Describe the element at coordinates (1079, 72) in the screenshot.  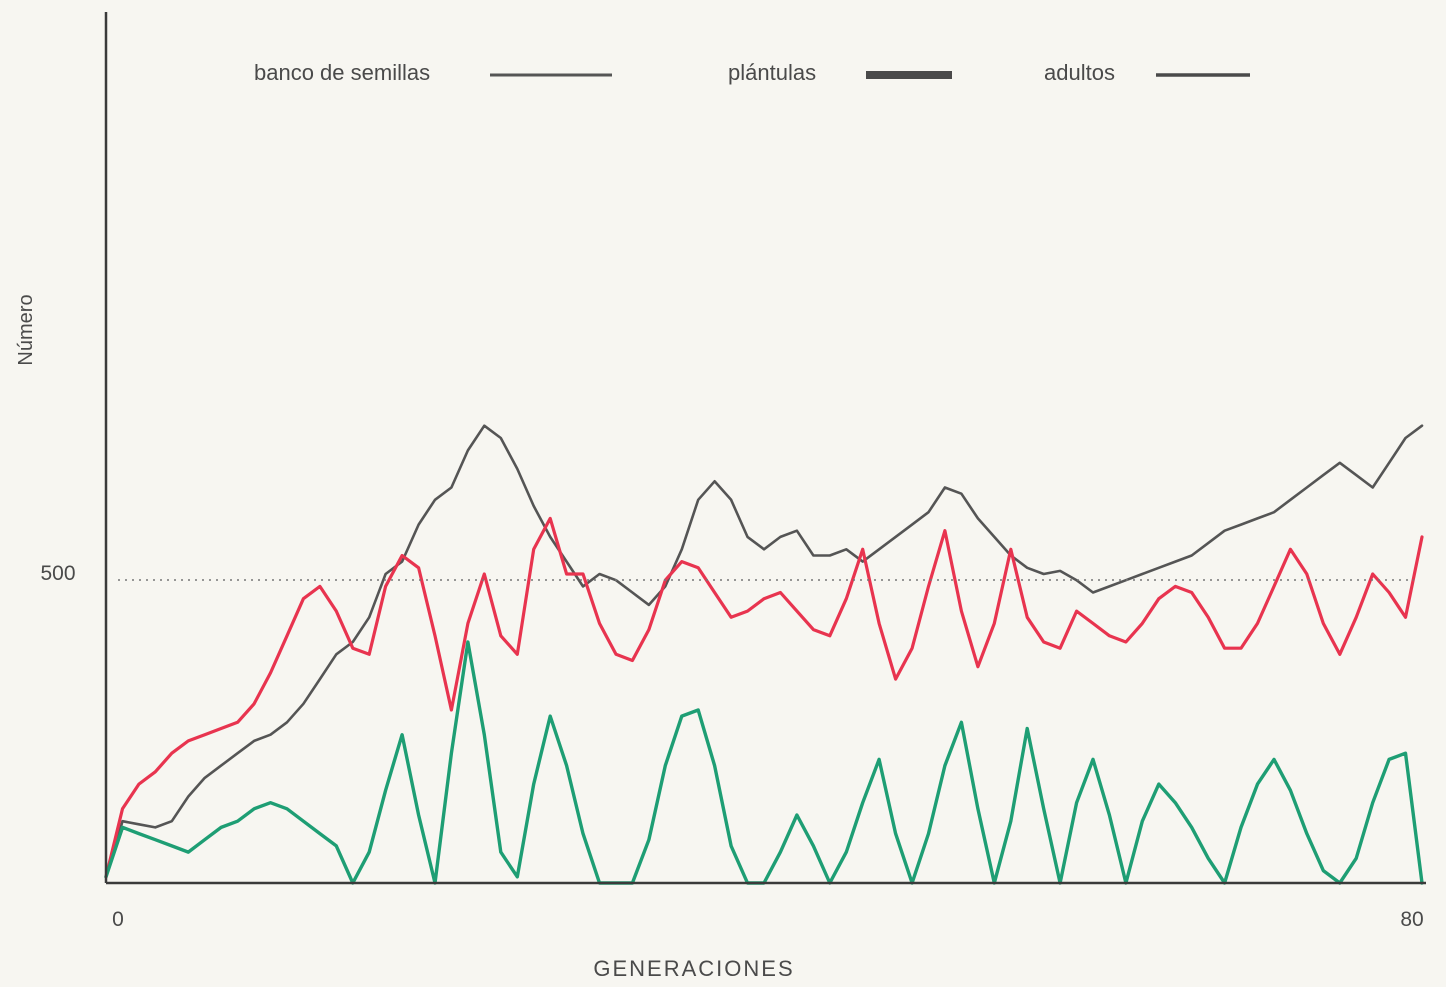
I see `legend-label-adultos: adultos` at that location.